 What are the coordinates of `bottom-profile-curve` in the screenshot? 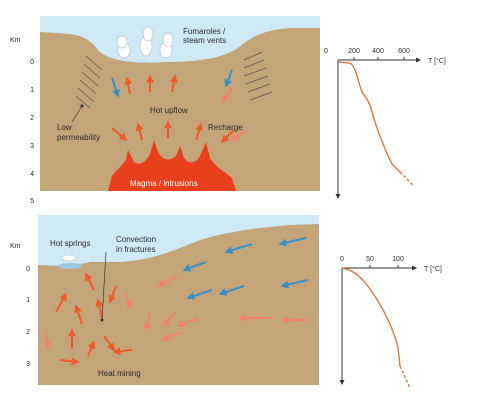 It's located at (371, 317).